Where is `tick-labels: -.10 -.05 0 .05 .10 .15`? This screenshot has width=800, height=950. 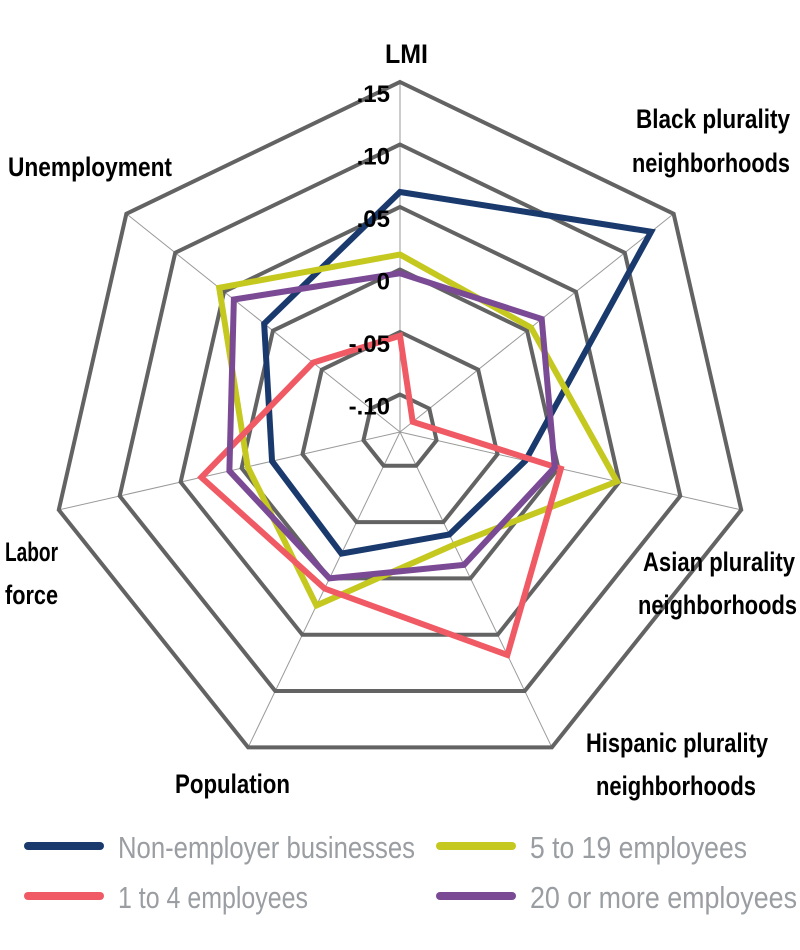 tick-labels: -.10 -.05 0 .05 .10 .15 is located at coordinates (369, 251).